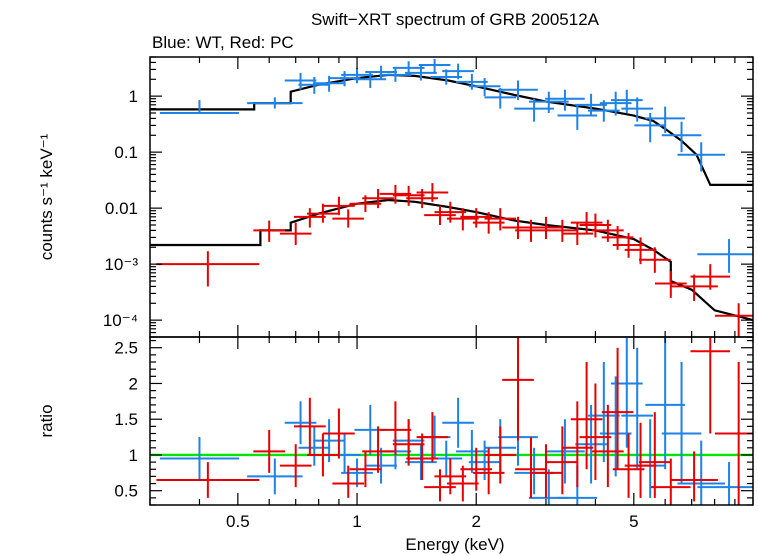  I want to click on x-axis-label: Energy (keV), so click(454, 544).